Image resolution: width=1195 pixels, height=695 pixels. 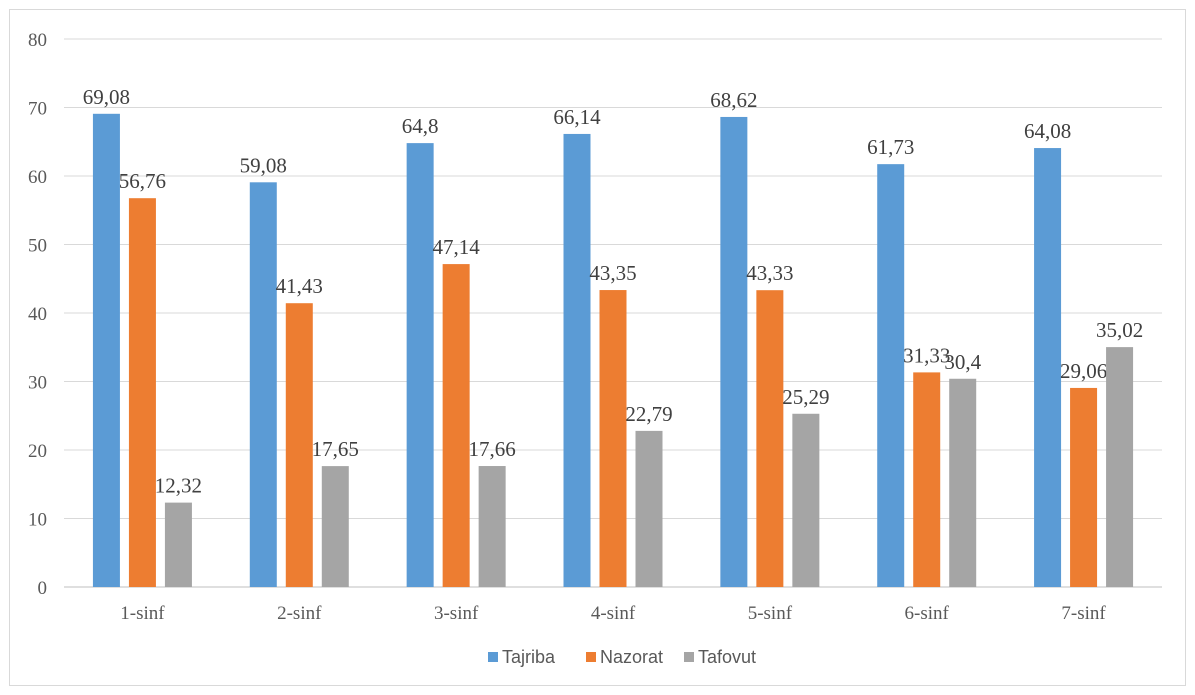 I want to click on bar-nazorat-5-sinf, so click(x=770, y=438).